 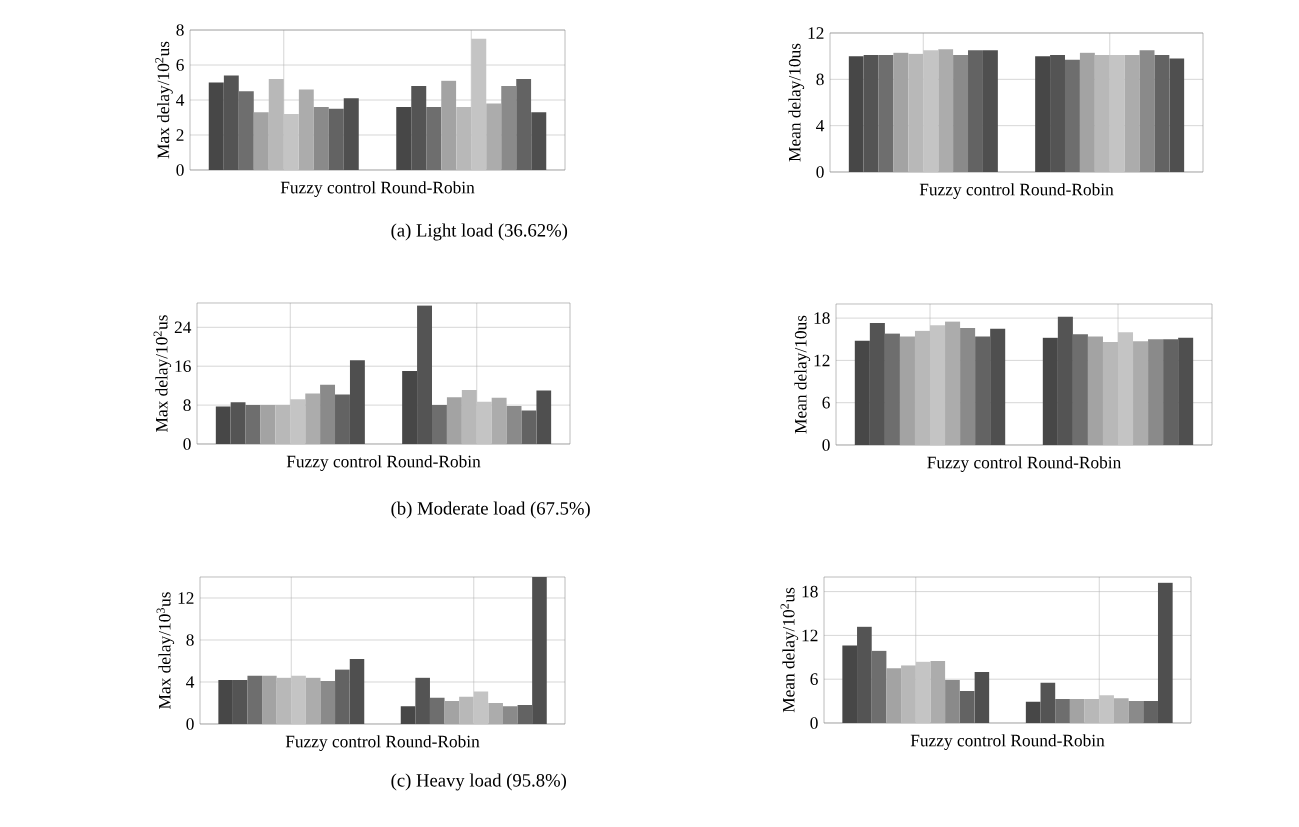 I want to click on y-tick-label: 2, so click(x=180, y=135).